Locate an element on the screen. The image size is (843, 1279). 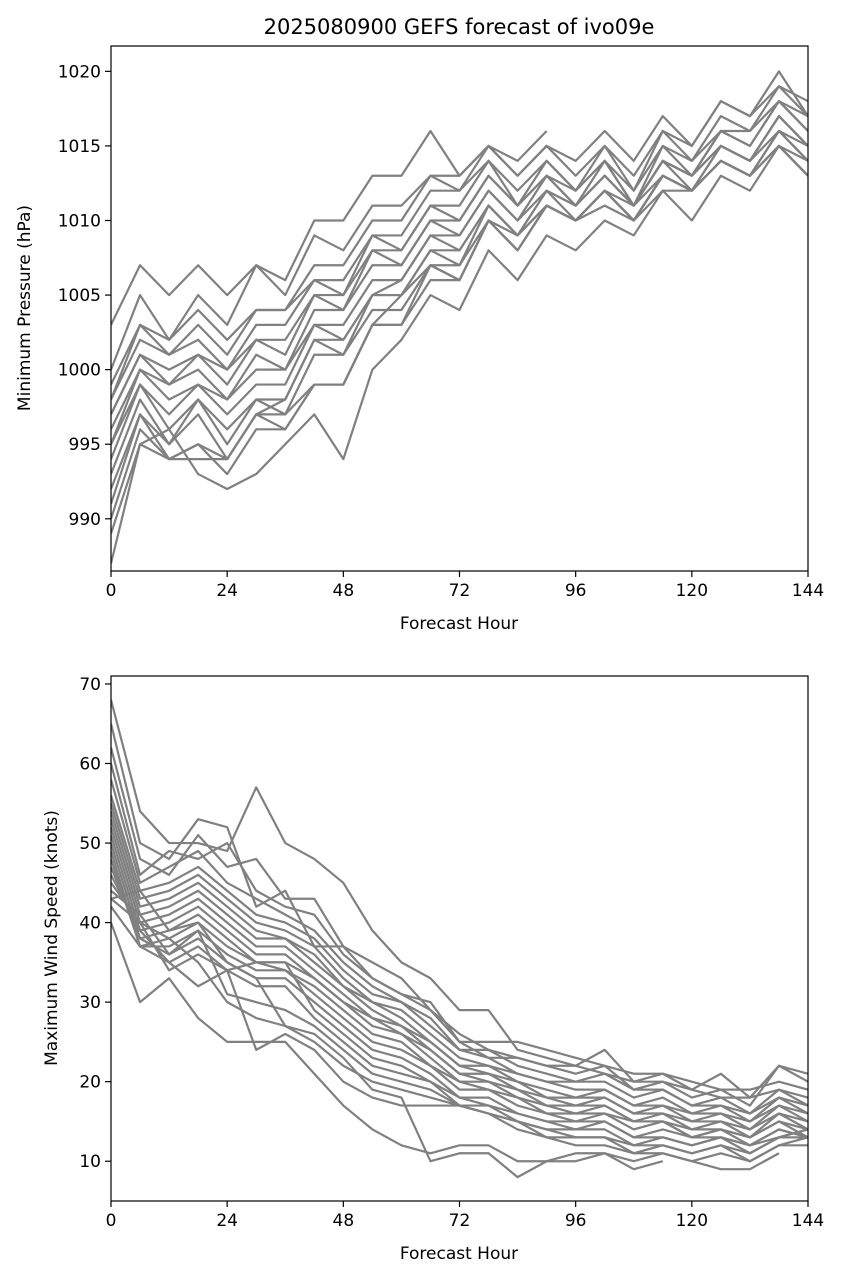
pressure-y-tick-label: 1005 is located at coordinates (79, 296).